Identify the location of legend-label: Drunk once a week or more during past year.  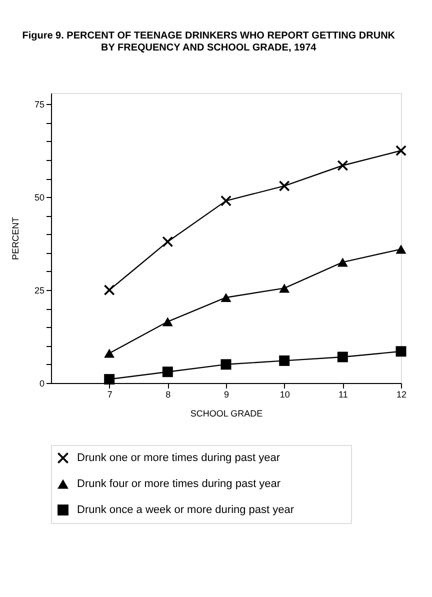
(185, 510).